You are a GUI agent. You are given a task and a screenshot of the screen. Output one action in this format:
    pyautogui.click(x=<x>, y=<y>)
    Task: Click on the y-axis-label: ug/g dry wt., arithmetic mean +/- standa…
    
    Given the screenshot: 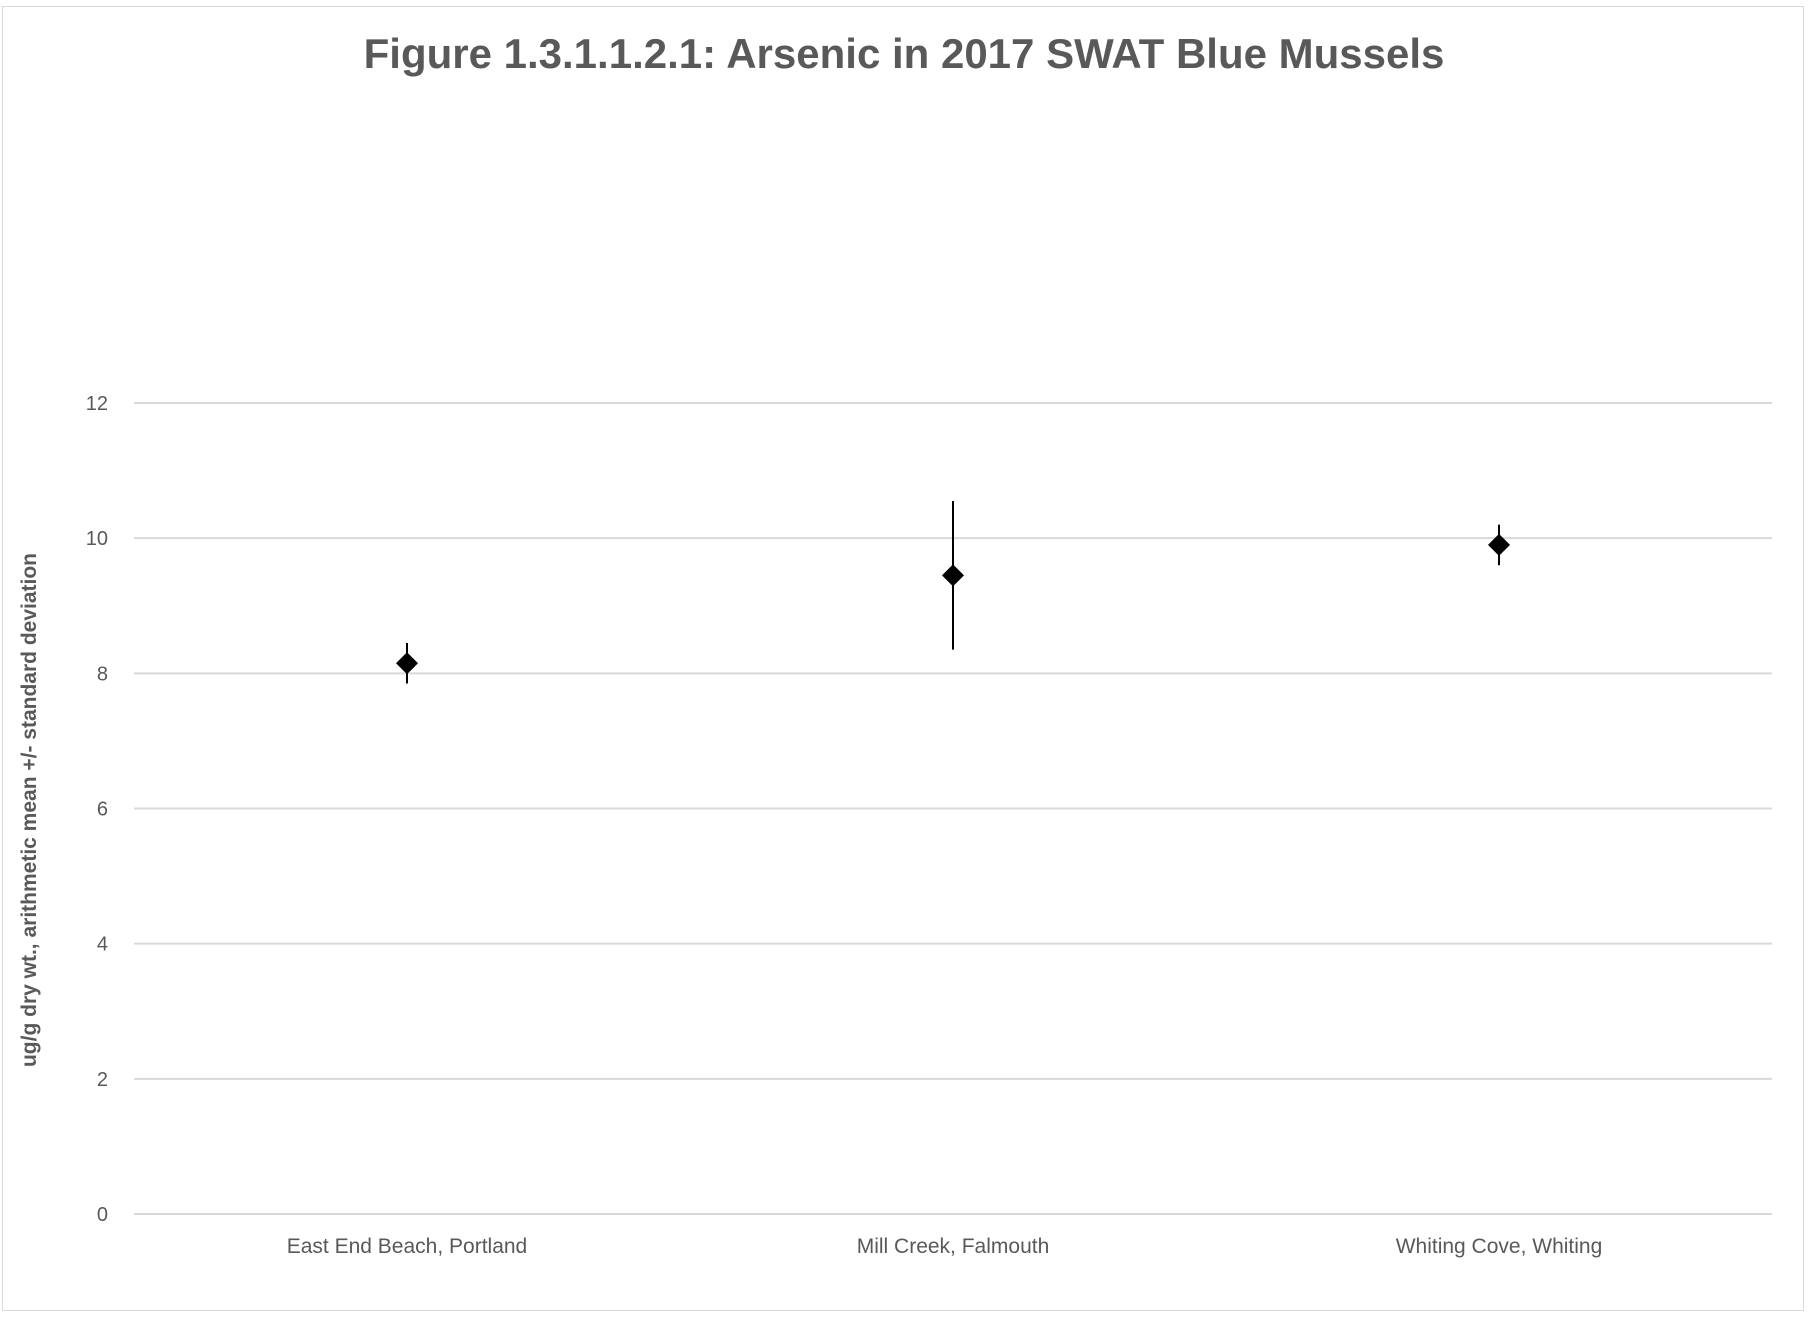 What is the action you would take?
    pyautogui.click(x=29, y=810)
    